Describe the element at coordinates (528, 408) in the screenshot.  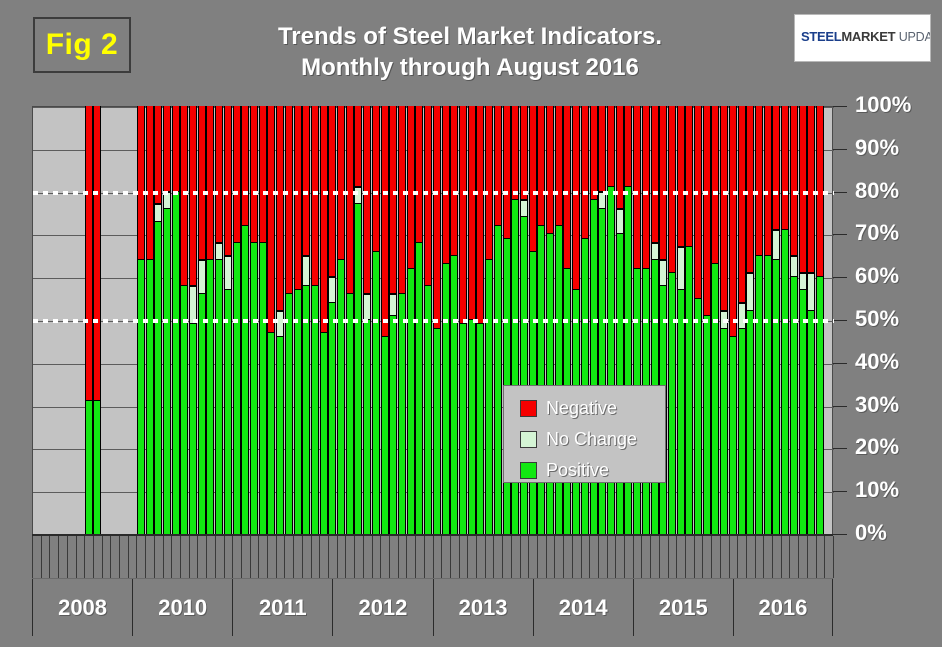
I see `legend-swatch-icon` at that location.